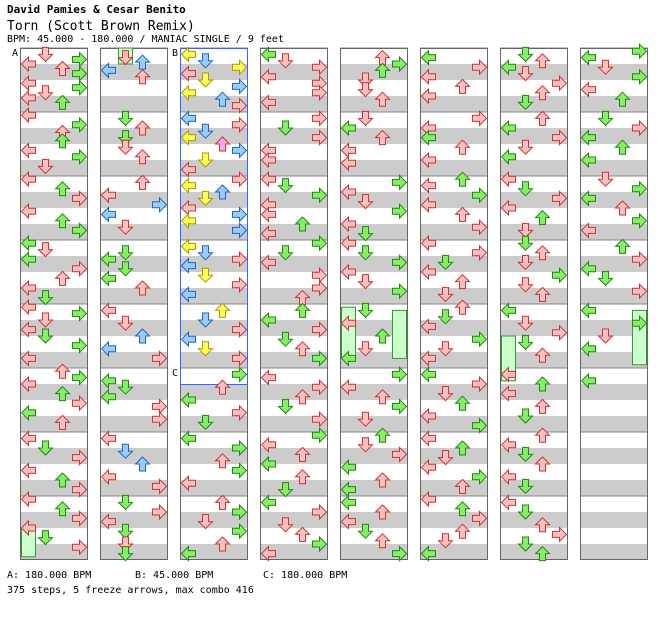  What do you see at coordinates (49, 575) in the screenshot?
I see `bpm-legend-a: A: 180.000 BPM` at bounding box center [49, 575].